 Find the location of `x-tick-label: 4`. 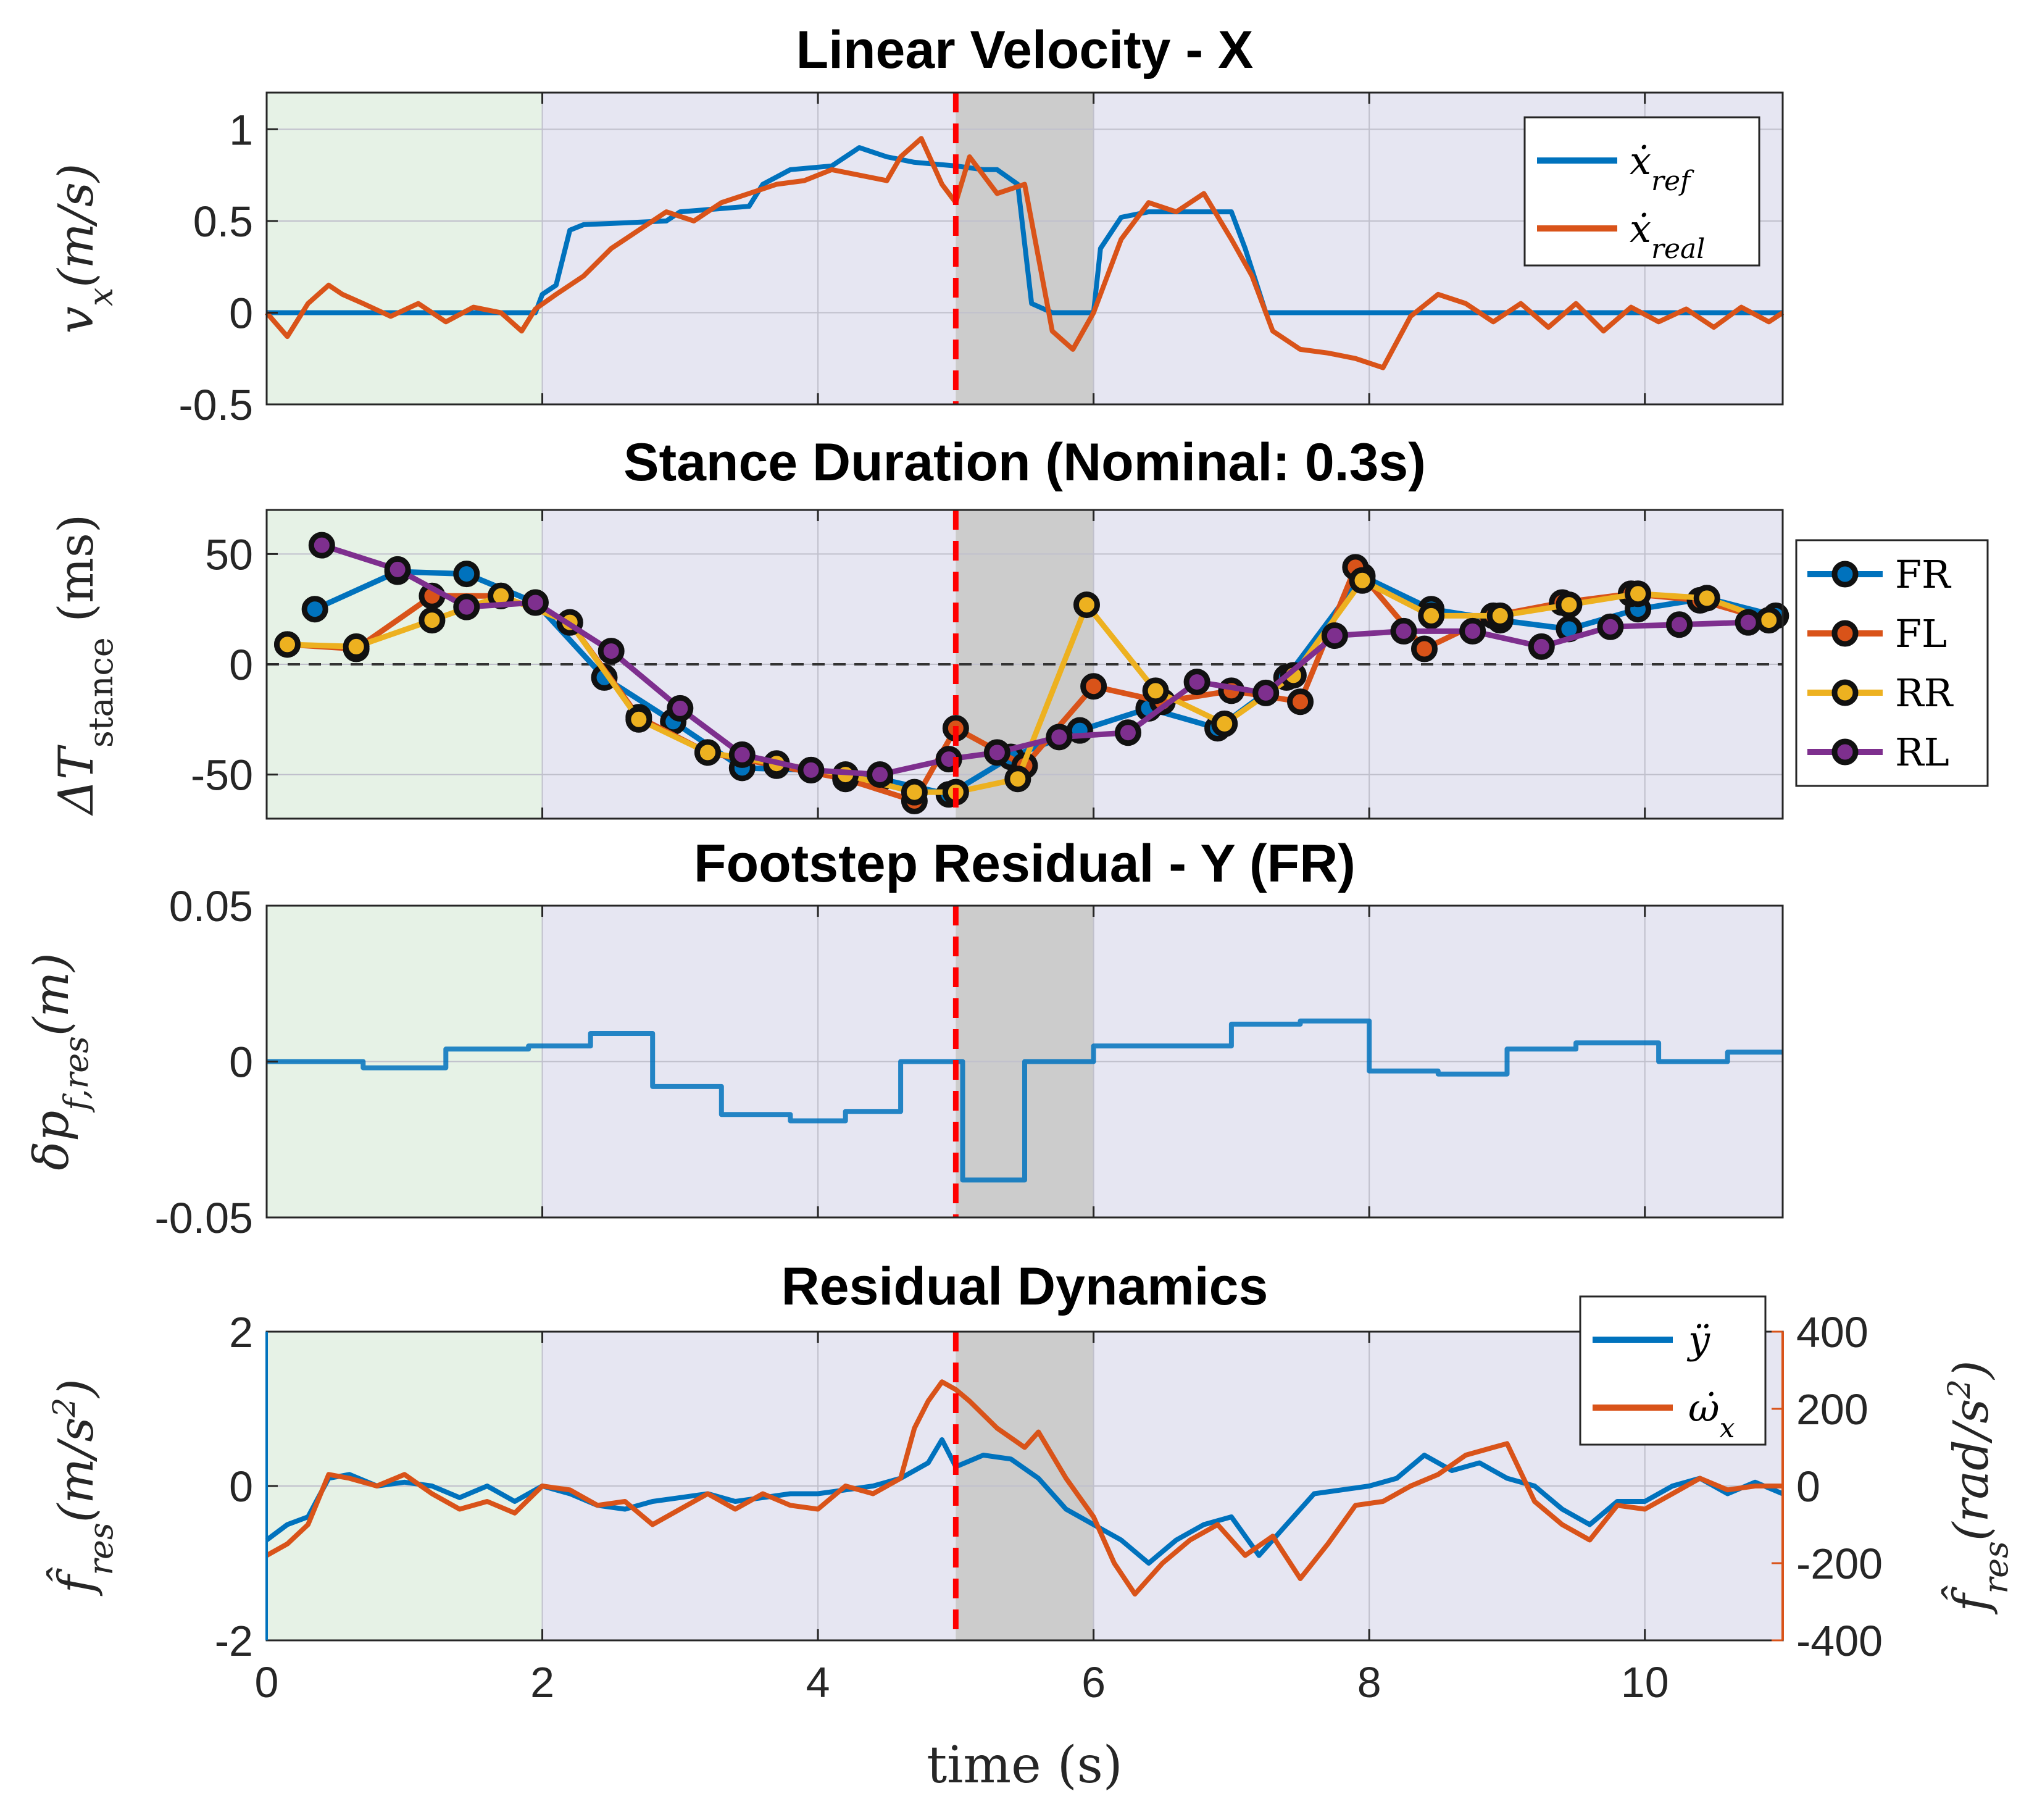

x-tick-label: 4 is located at coordinates (818, 1682).